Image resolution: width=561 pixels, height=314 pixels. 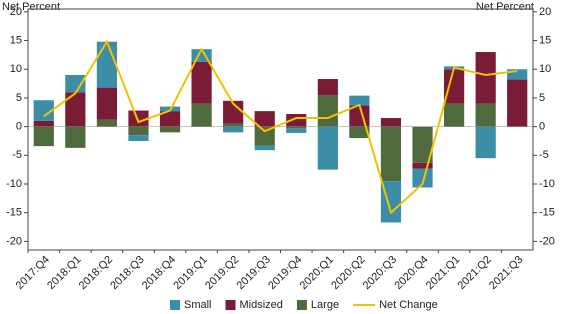 I want to click on x-tick-label: 2021:Q3, so click(x=506, y=273).